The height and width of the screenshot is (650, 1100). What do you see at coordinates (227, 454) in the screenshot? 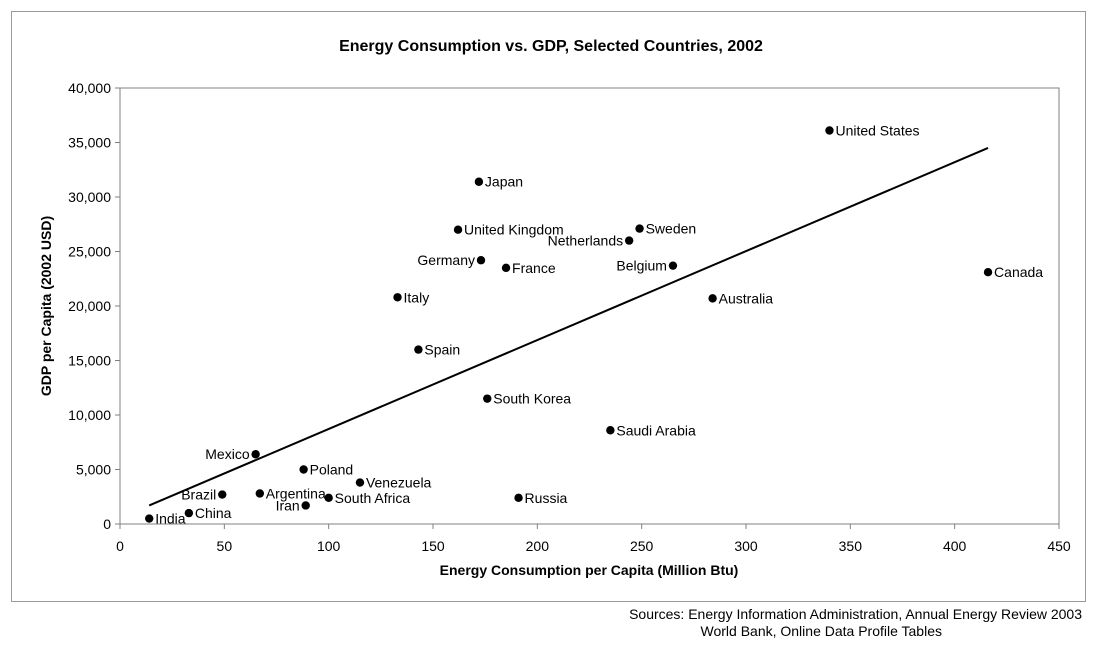
I see `point-label-mexico: Mexico` at bounding box center [227, 454].